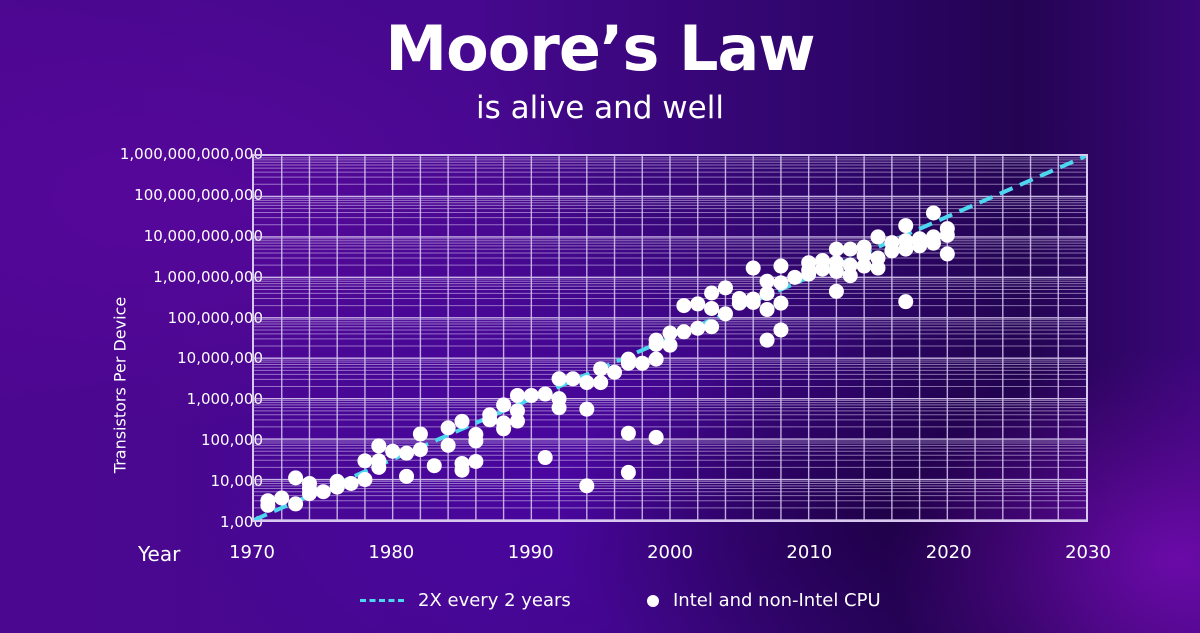  What do you see at coordinates (224, 399) in the screenshot?
I see `y-tick-label: 1,000,000` at bounding box center [224, 399].